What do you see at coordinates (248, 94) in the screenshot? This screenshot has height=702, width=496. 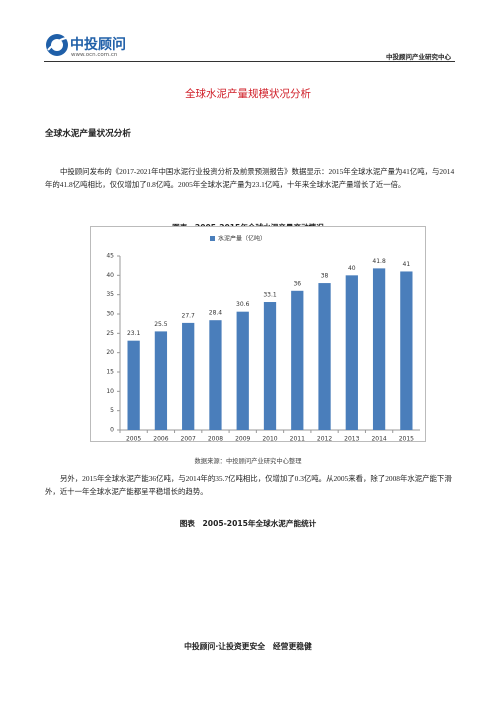 I see `doc-title: 全球水泥产量规模状况分析` at bounding box center [248, 94].